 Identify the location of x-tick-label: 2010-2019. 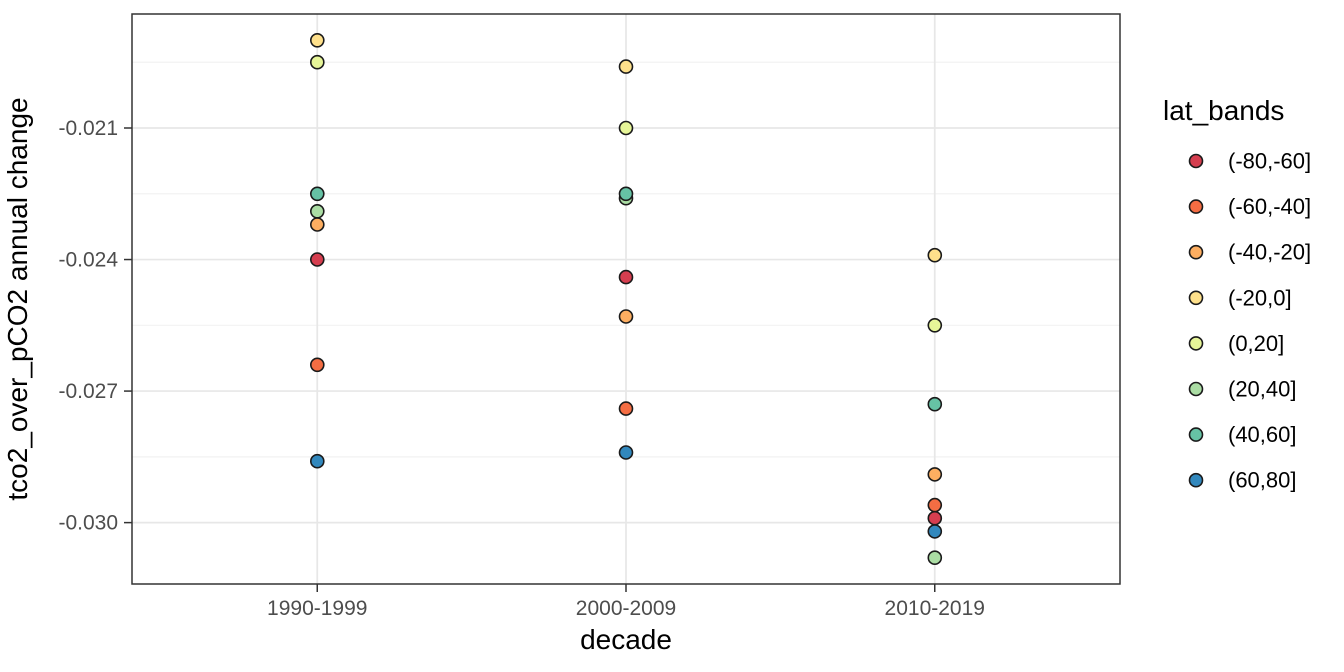
(935, 608).